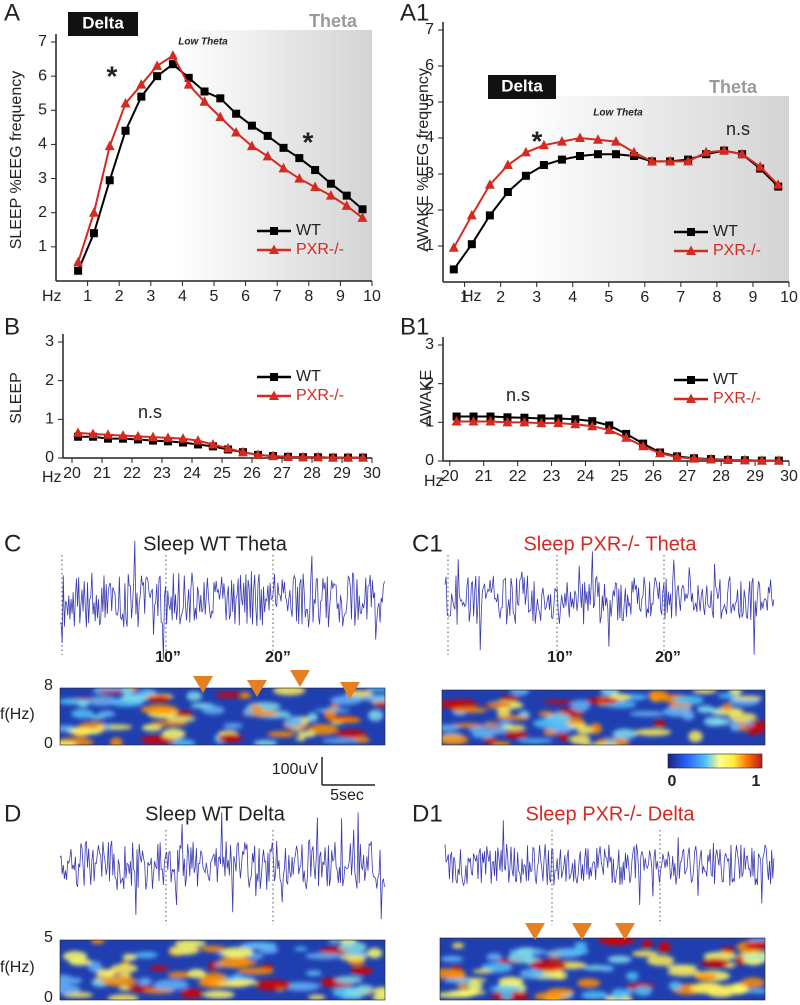 The width and height of the screenshot is (800, 1005). Describe the element at coordinates (132, 473) in the screenshot. I see `x-tick-label: 22` at that location.